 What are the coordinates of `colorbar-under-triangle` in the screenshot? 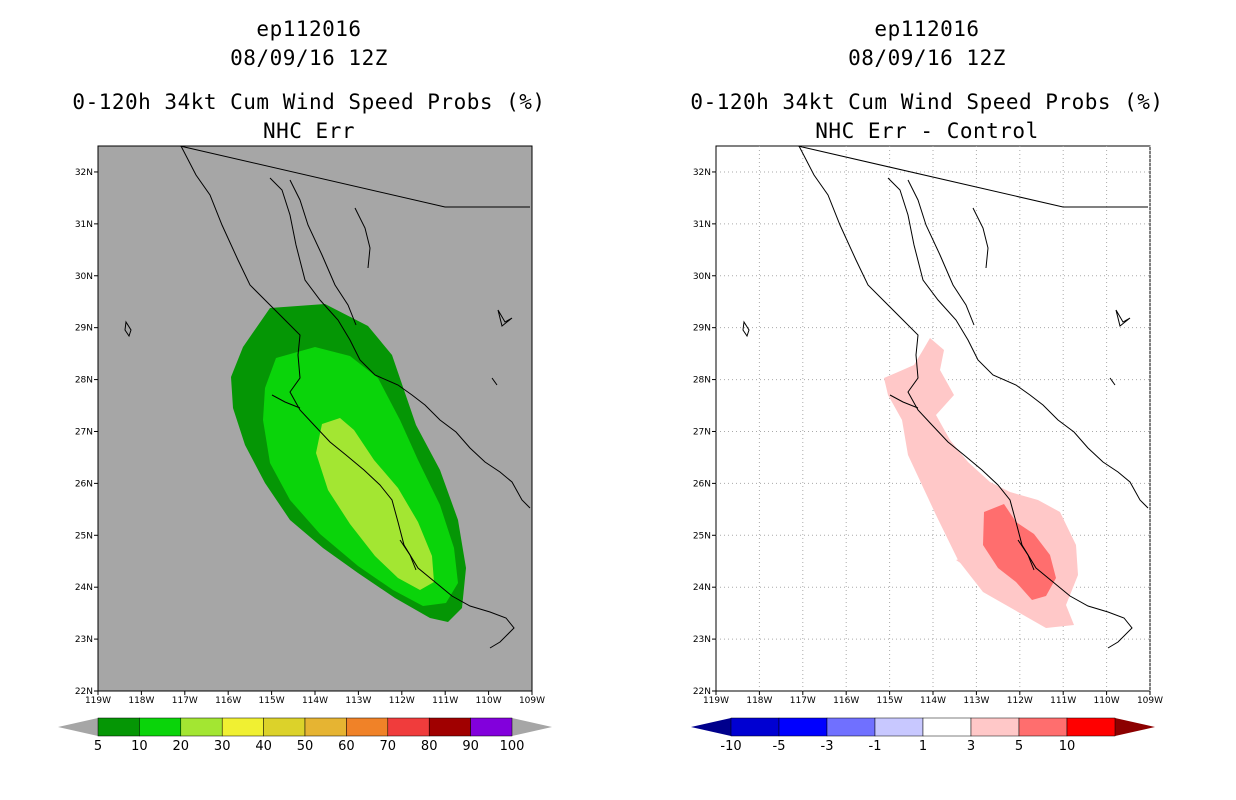 It's located at (78, 727).